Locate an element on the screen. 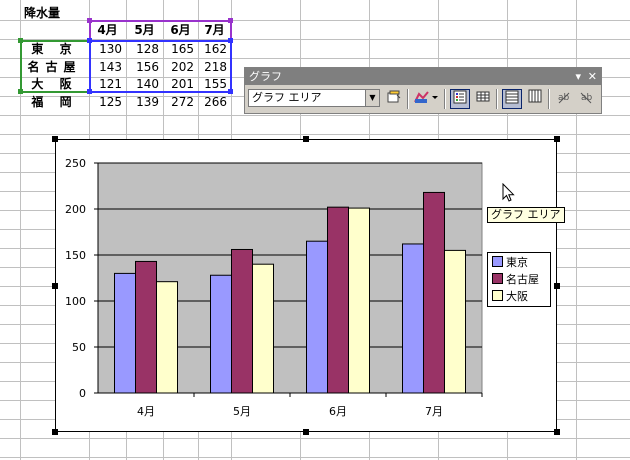 The width and height of the screenshot is (630, 460). city-header: 名古屋 is located at coordinates (54, 66).